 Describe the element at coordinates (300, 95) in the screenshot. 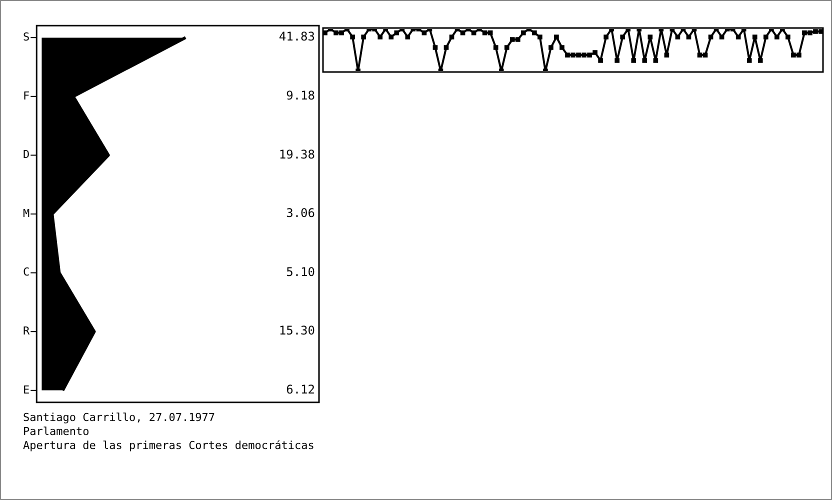

I see `data-label: 9.18` at that location.